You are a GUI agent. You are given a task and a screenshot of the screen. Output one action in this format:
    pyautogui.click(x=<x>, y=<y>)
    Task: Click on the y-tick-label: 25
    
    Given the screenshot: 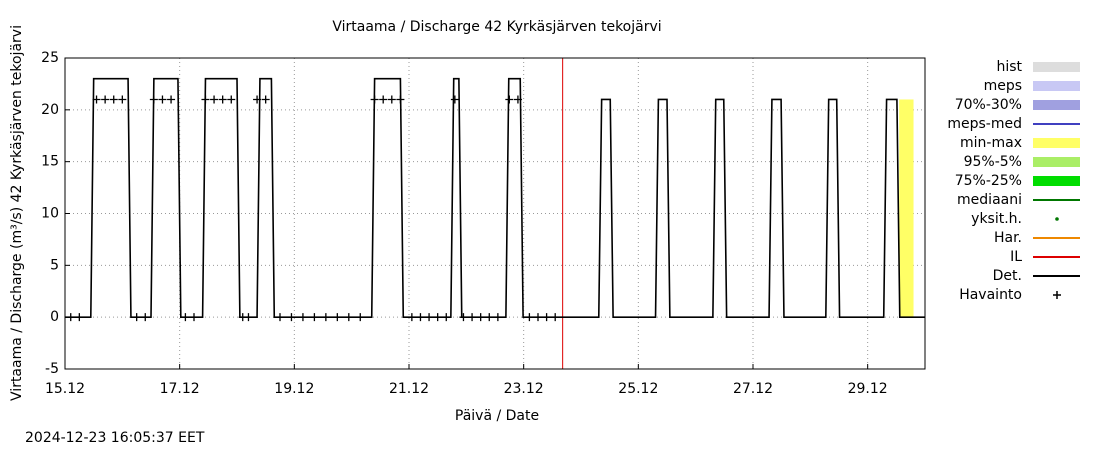 What is the action you would take?
    pyautogui.click(x=50, y=58)
    